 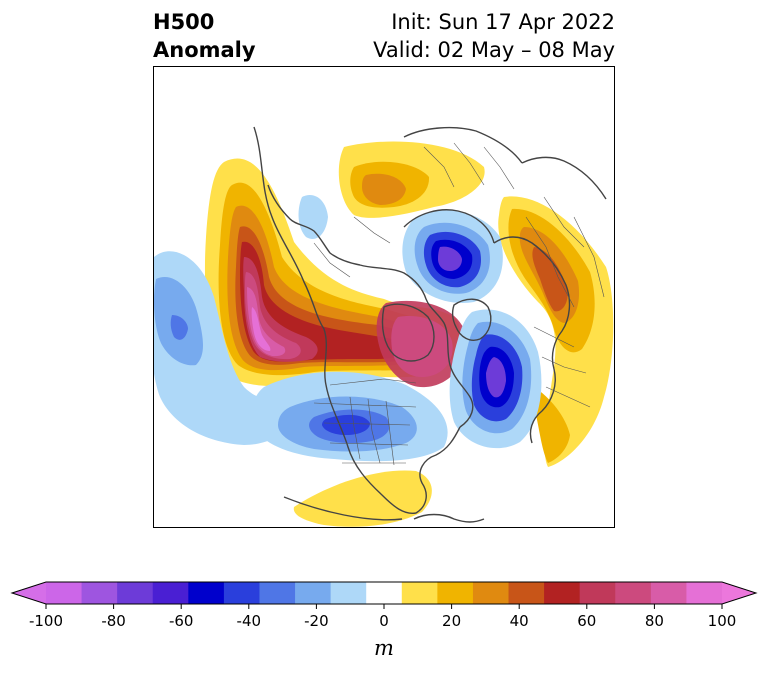 What do you see at coordinates (46, 621) in the screenshot?
I see `colorbar-tick-label: -100` at bounding box center [46, 621].